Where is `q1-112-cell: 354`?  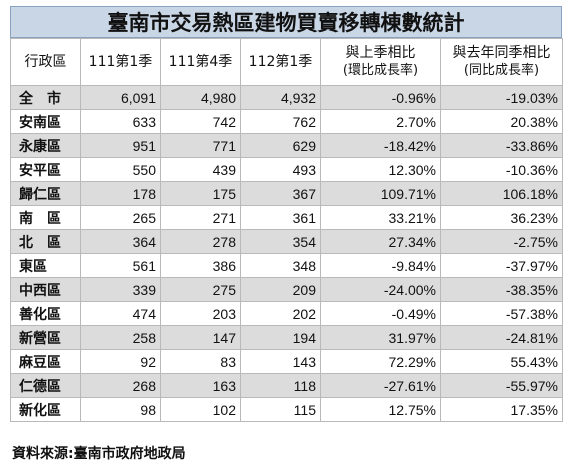 q1-112-cell: 354 is located at coordinates (280, 241).